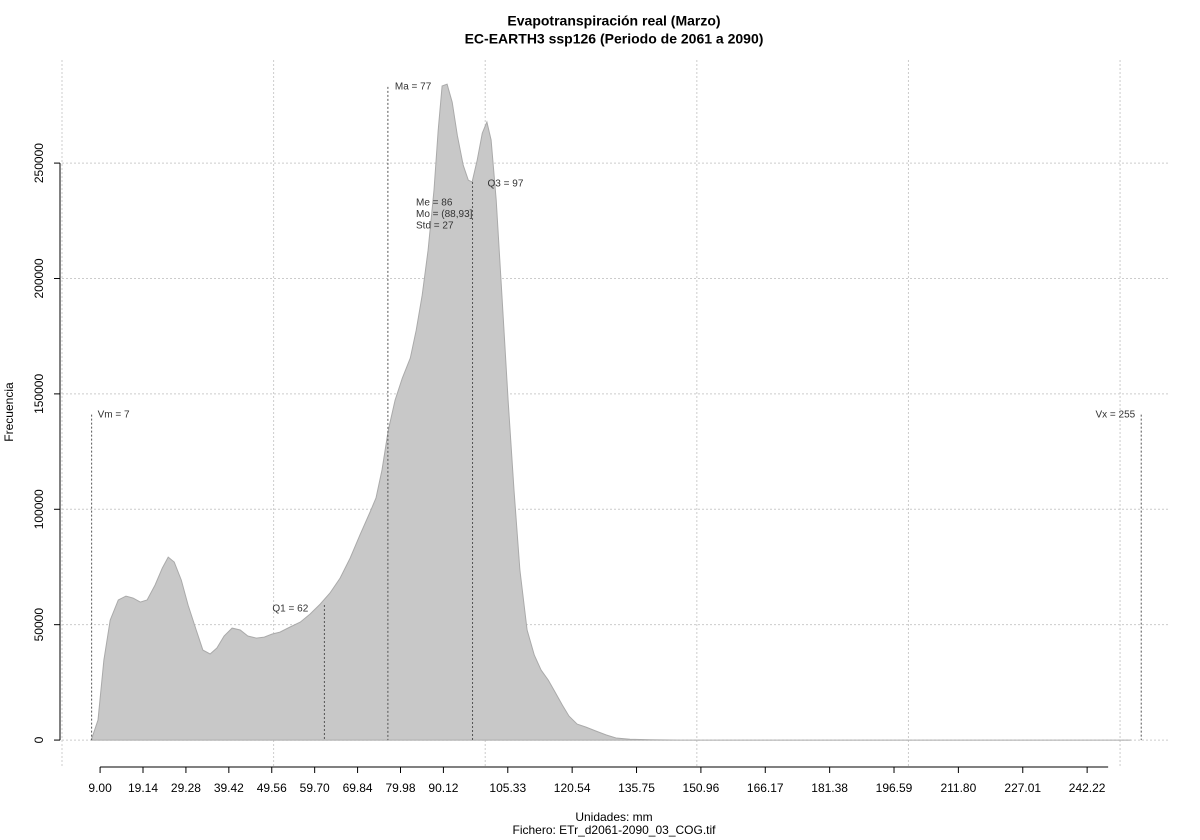 The width and height of the screenshot is (1200, 840). I want to click on x-tick-label: 211.80, so click(958, 788).